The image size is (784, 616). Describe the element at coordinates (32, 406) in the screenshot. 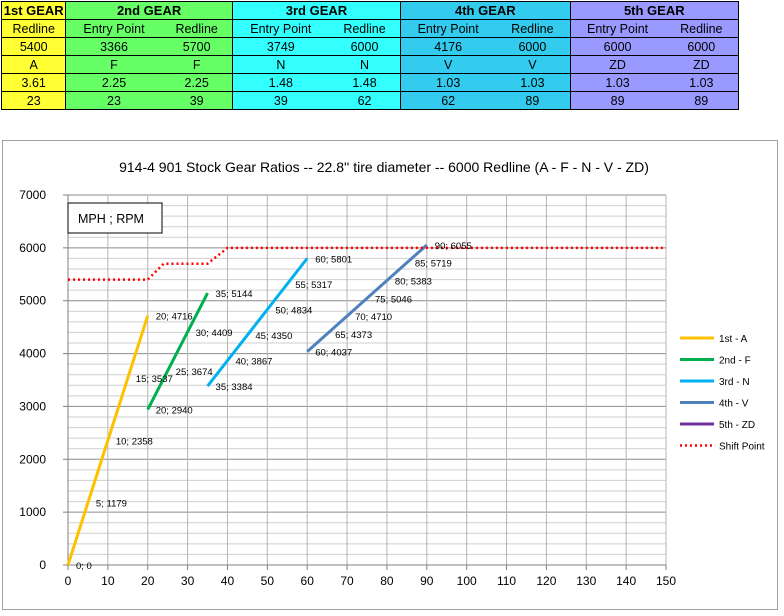

I see `y-tick-label: 3000` at that location.